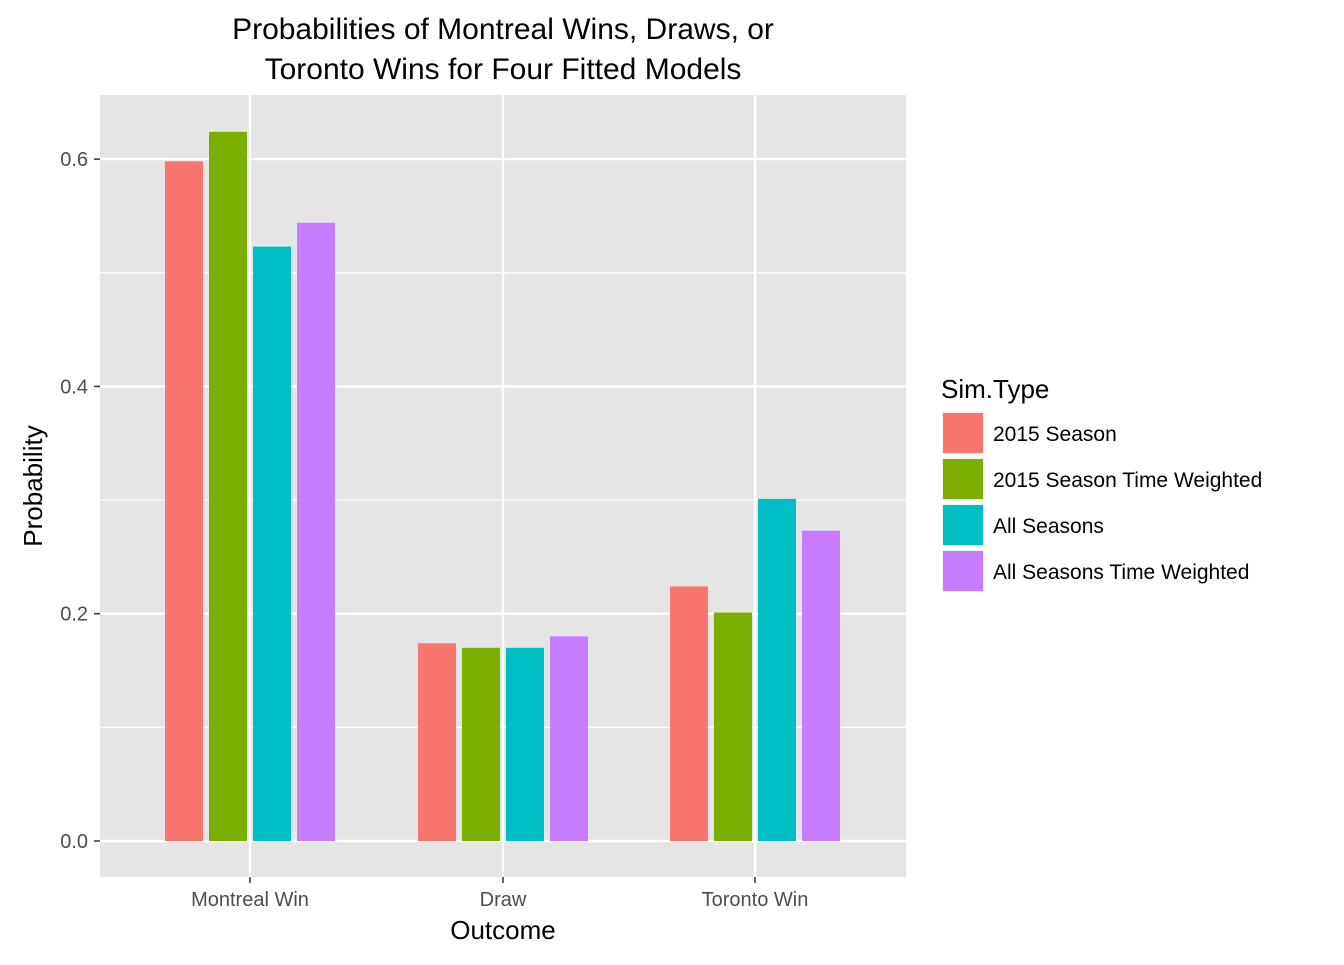  What do you see at coordinates (1121, 572) in the screenshot?
I see `legend-label: All Seasons Time Weighted` at bounding box center [1121, 572].